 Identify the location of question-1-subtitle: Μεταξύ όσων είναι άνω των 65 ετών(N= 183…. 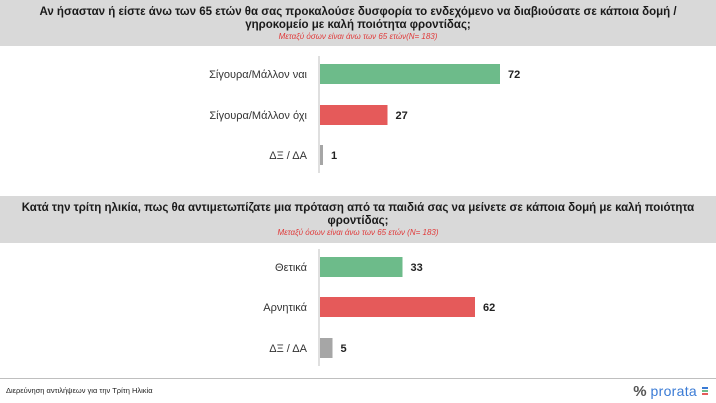
(358, 36).